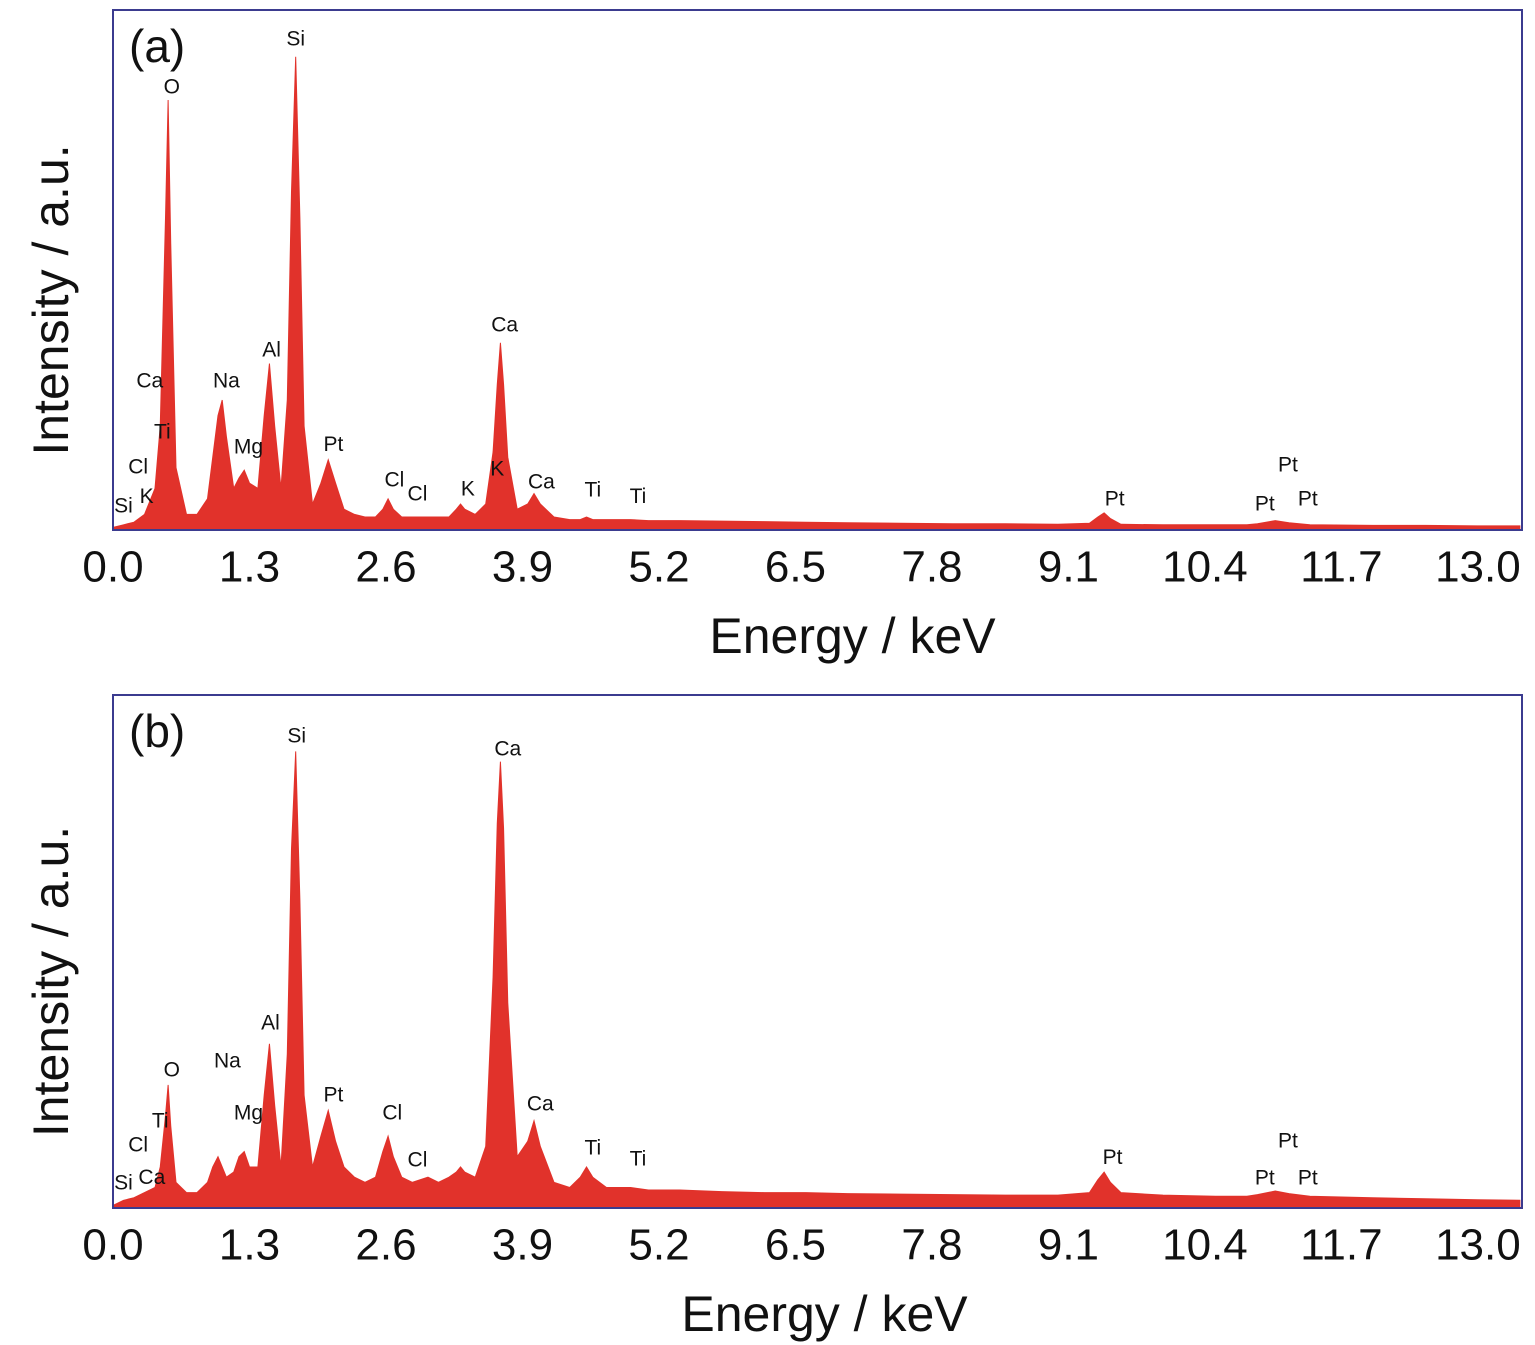  What do you see at coordinates (157, 731) in the screenshot?
I see `panel-label: (b)` at bounding box center [157, 731].